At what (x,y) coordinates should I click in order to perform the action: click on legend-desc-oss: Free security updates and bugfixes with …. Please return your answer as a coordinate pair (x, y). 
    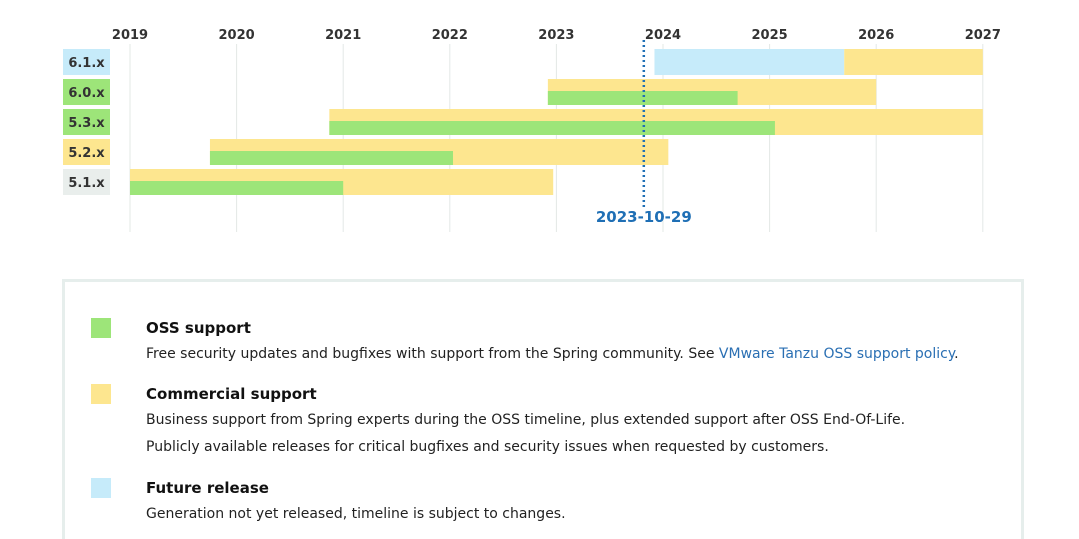
    Looking at the image, I should click on (552, 354).